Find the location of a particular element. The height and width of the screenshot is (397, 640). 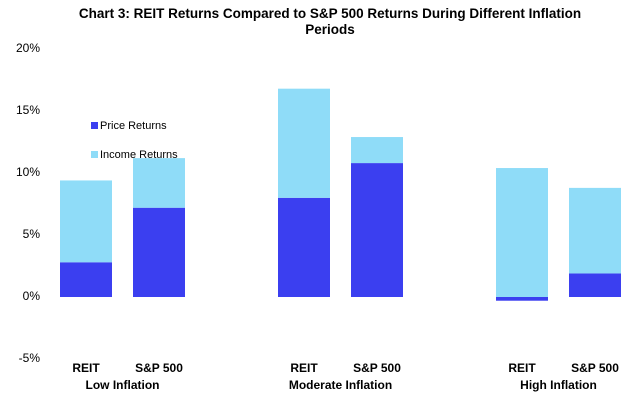

group-label: Moderate Inflation is located at coordinates (340, 385).